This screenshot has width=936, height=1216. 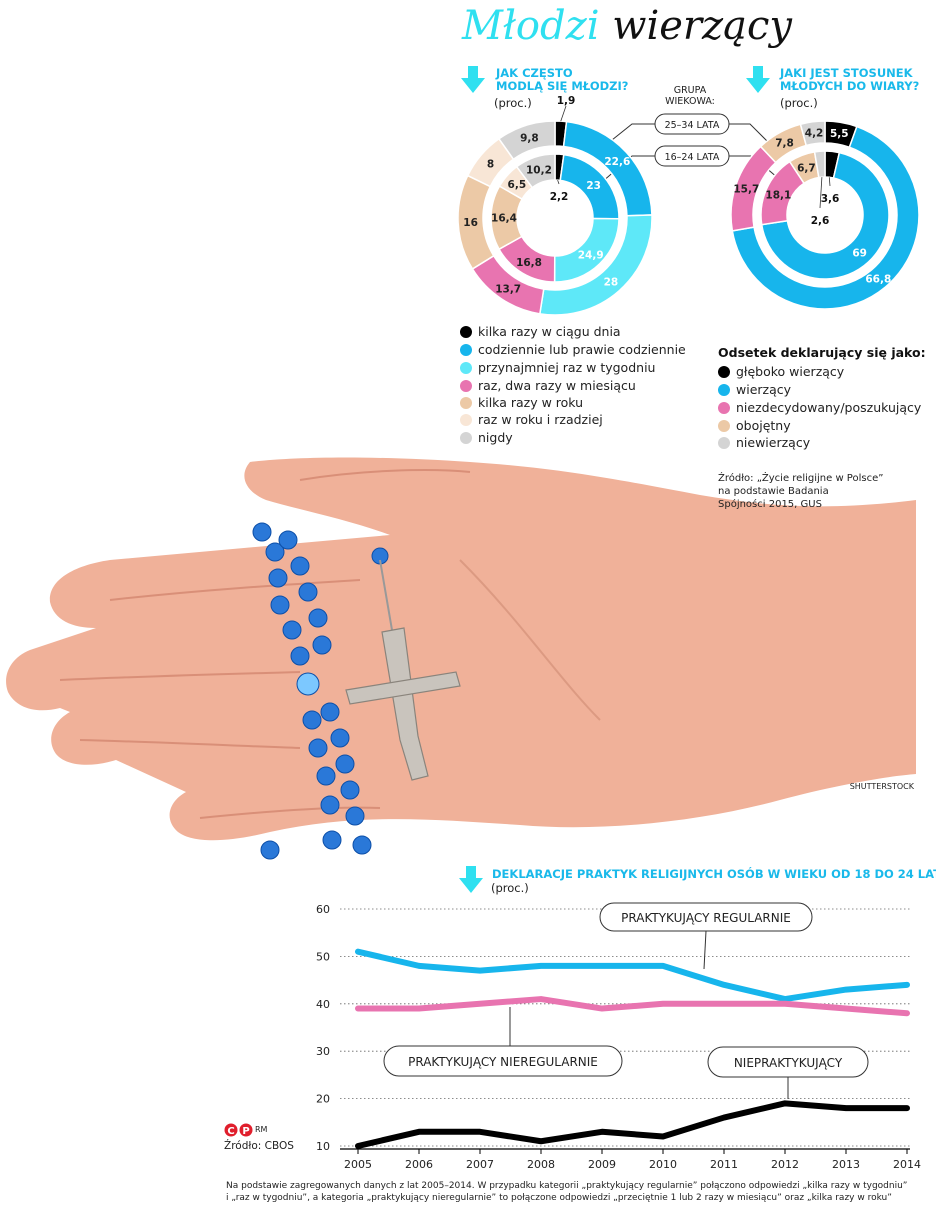 What do you see at coordinates (358, 1164) in the screenshot?
I see `x-tick-label: 2005` at bounding box center [358, 1164].